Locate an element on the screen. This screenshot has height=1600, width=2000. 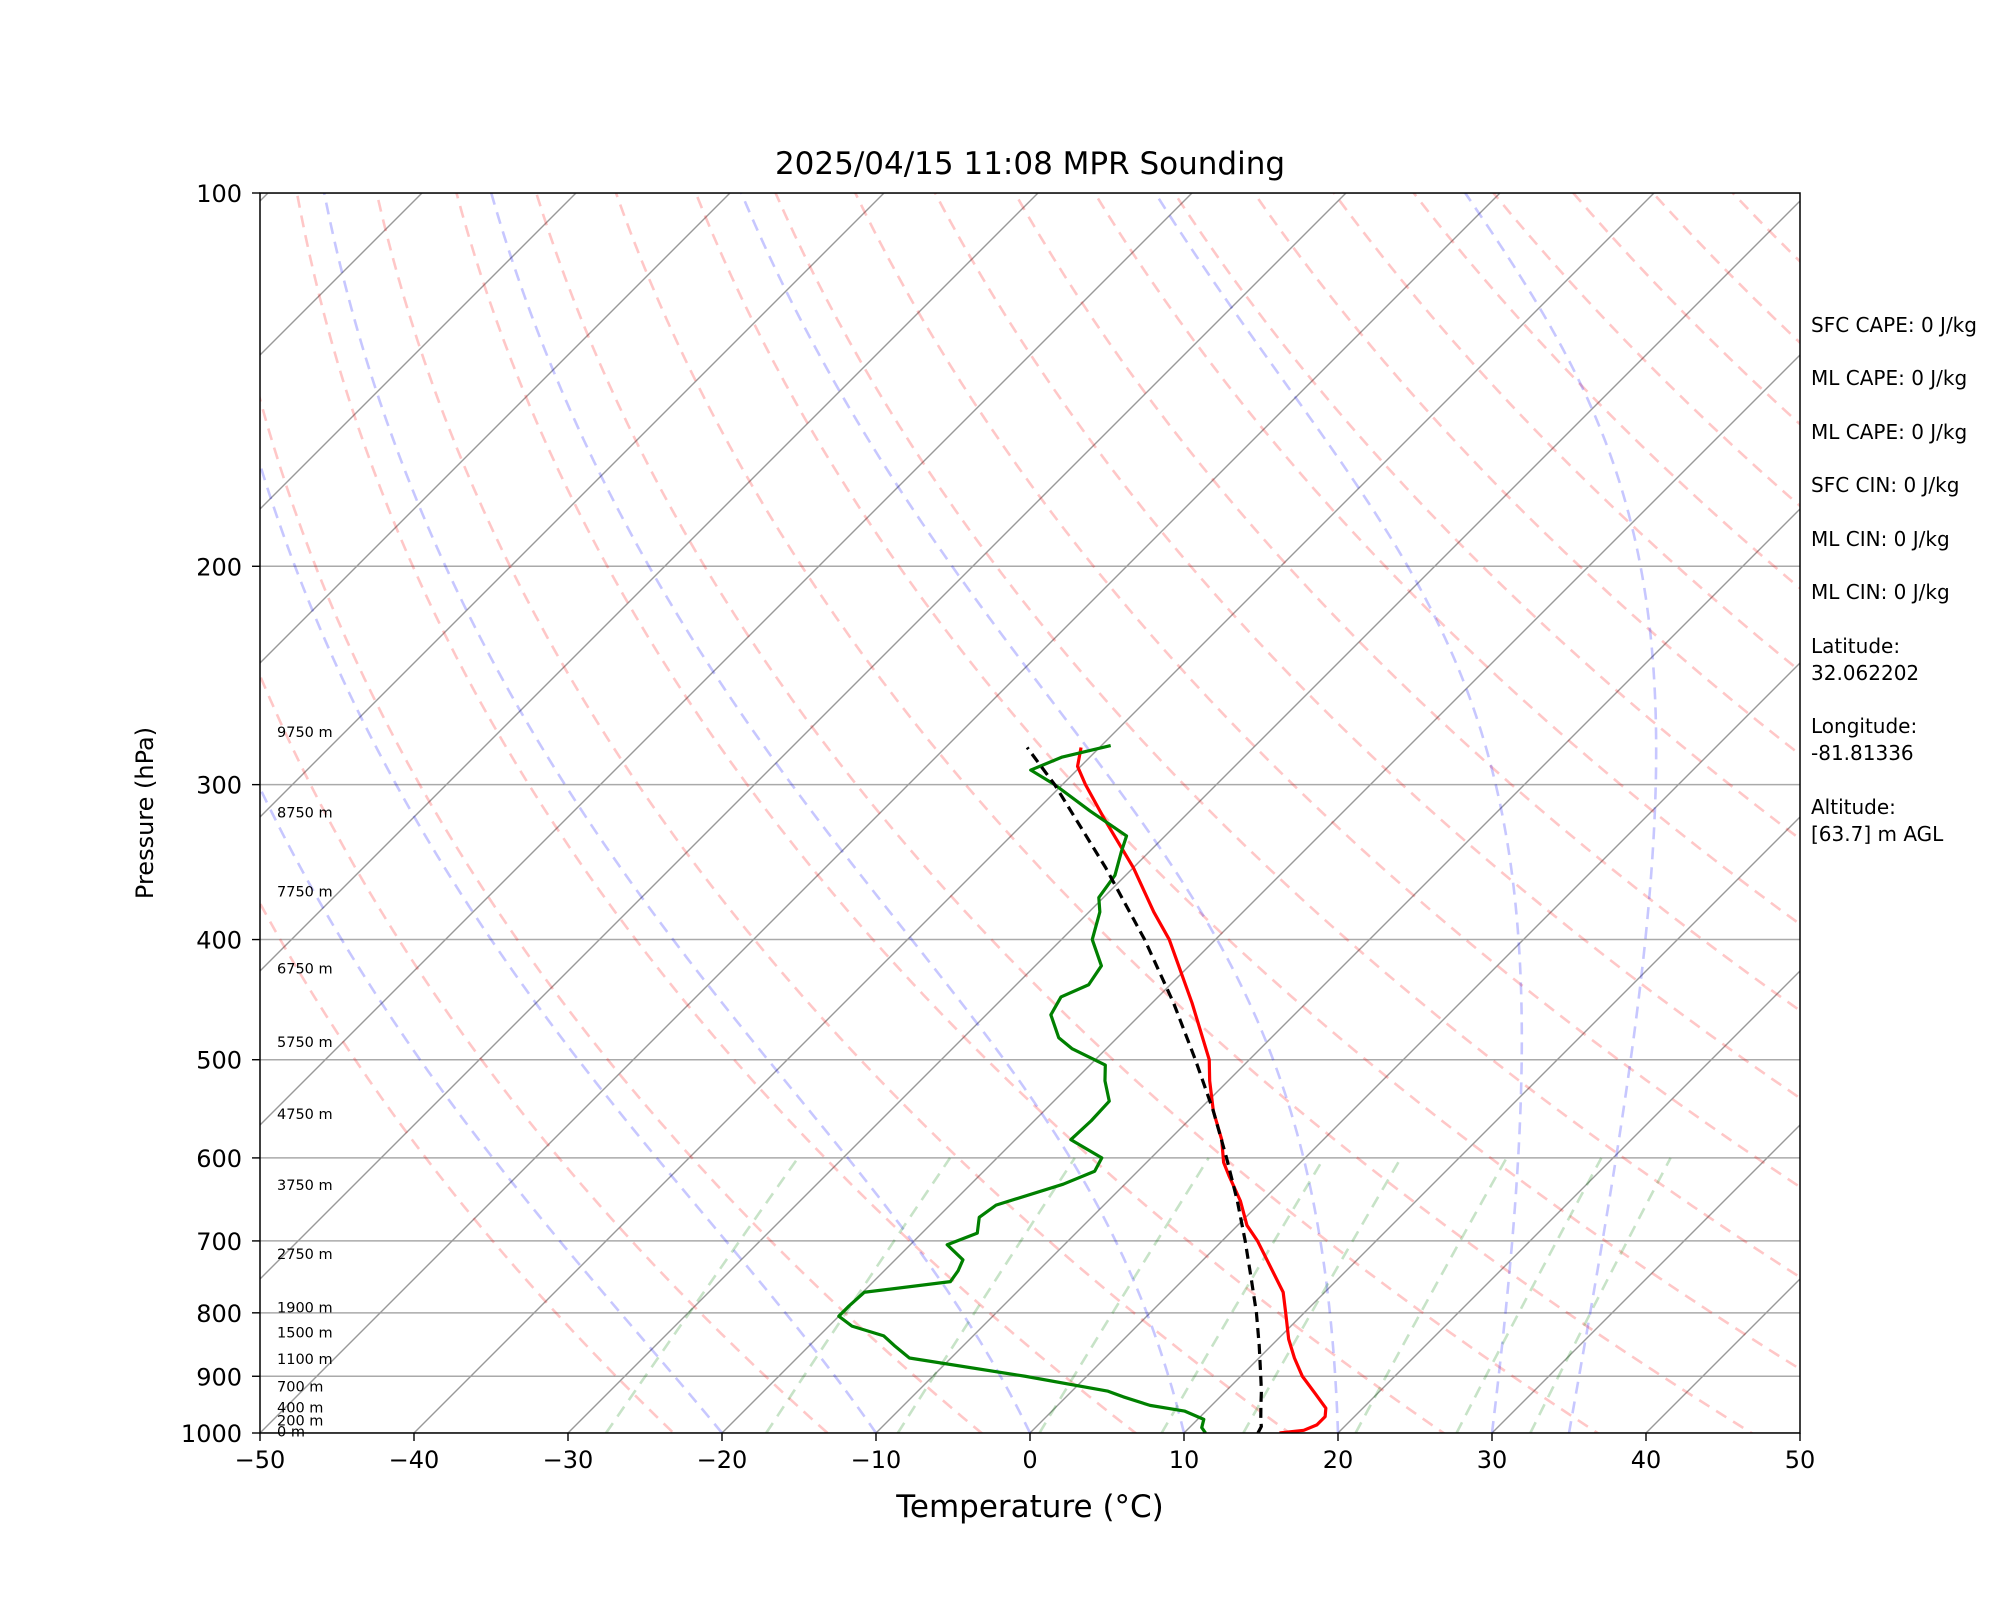
x-tick-label: −40 is located at coordinates (414, 1460).